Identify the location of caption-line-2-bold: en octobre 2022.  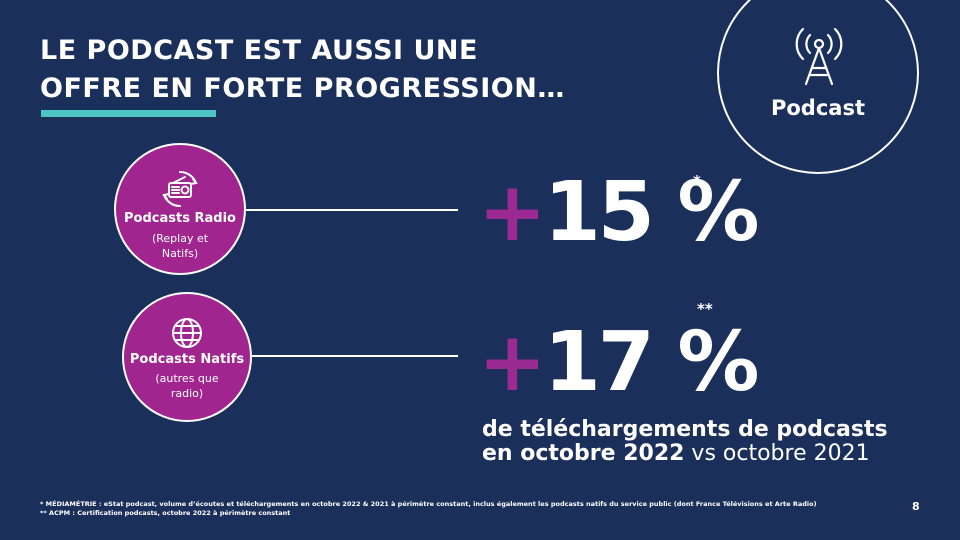
(583, 453).